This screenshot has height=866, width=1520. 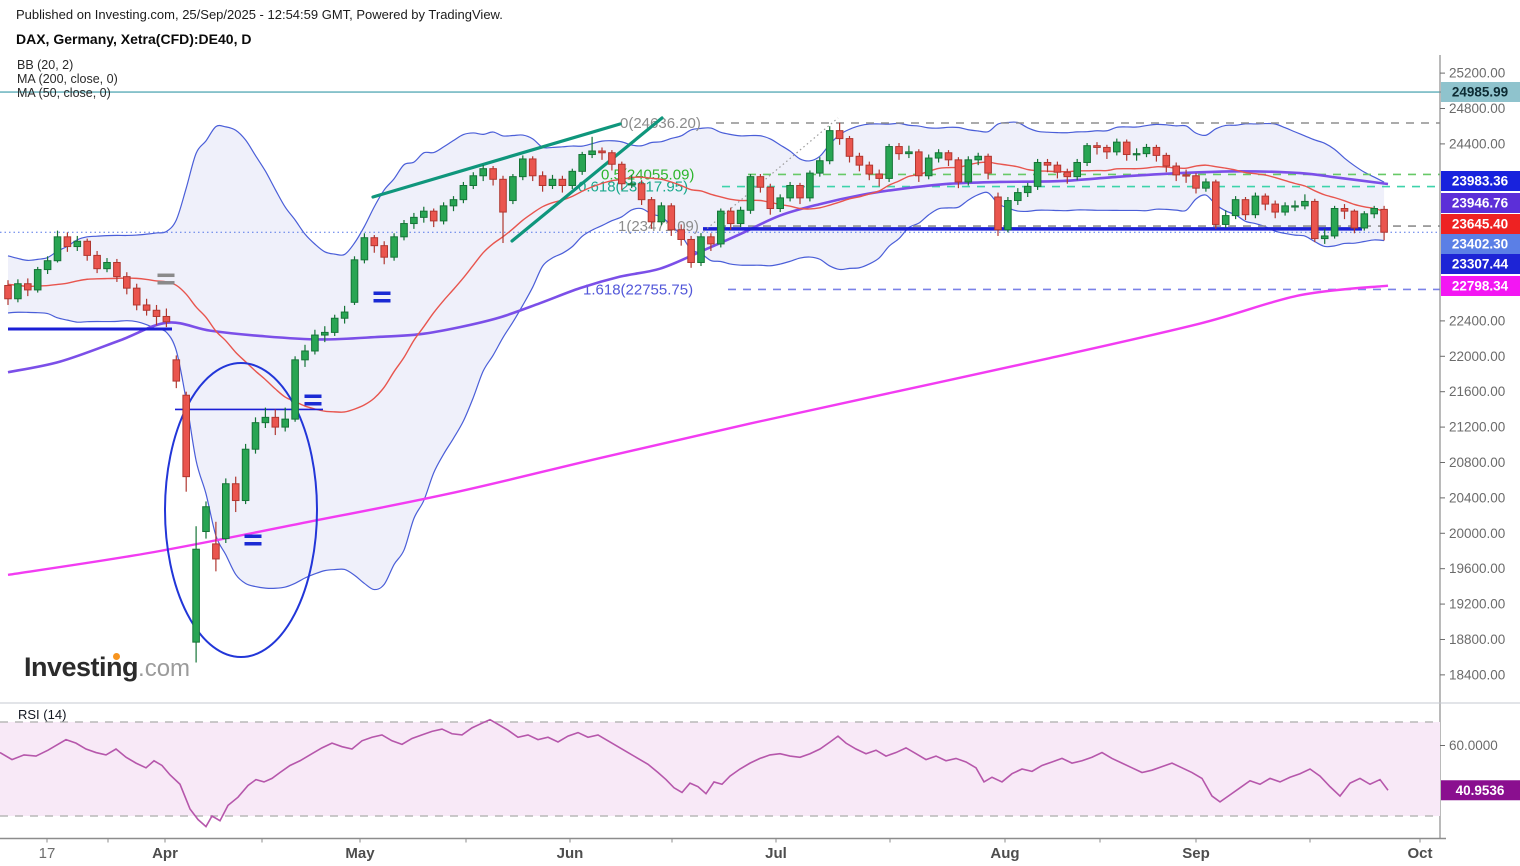 I want to click on logo-orange-dot-icon, so click(x=116, y=656).